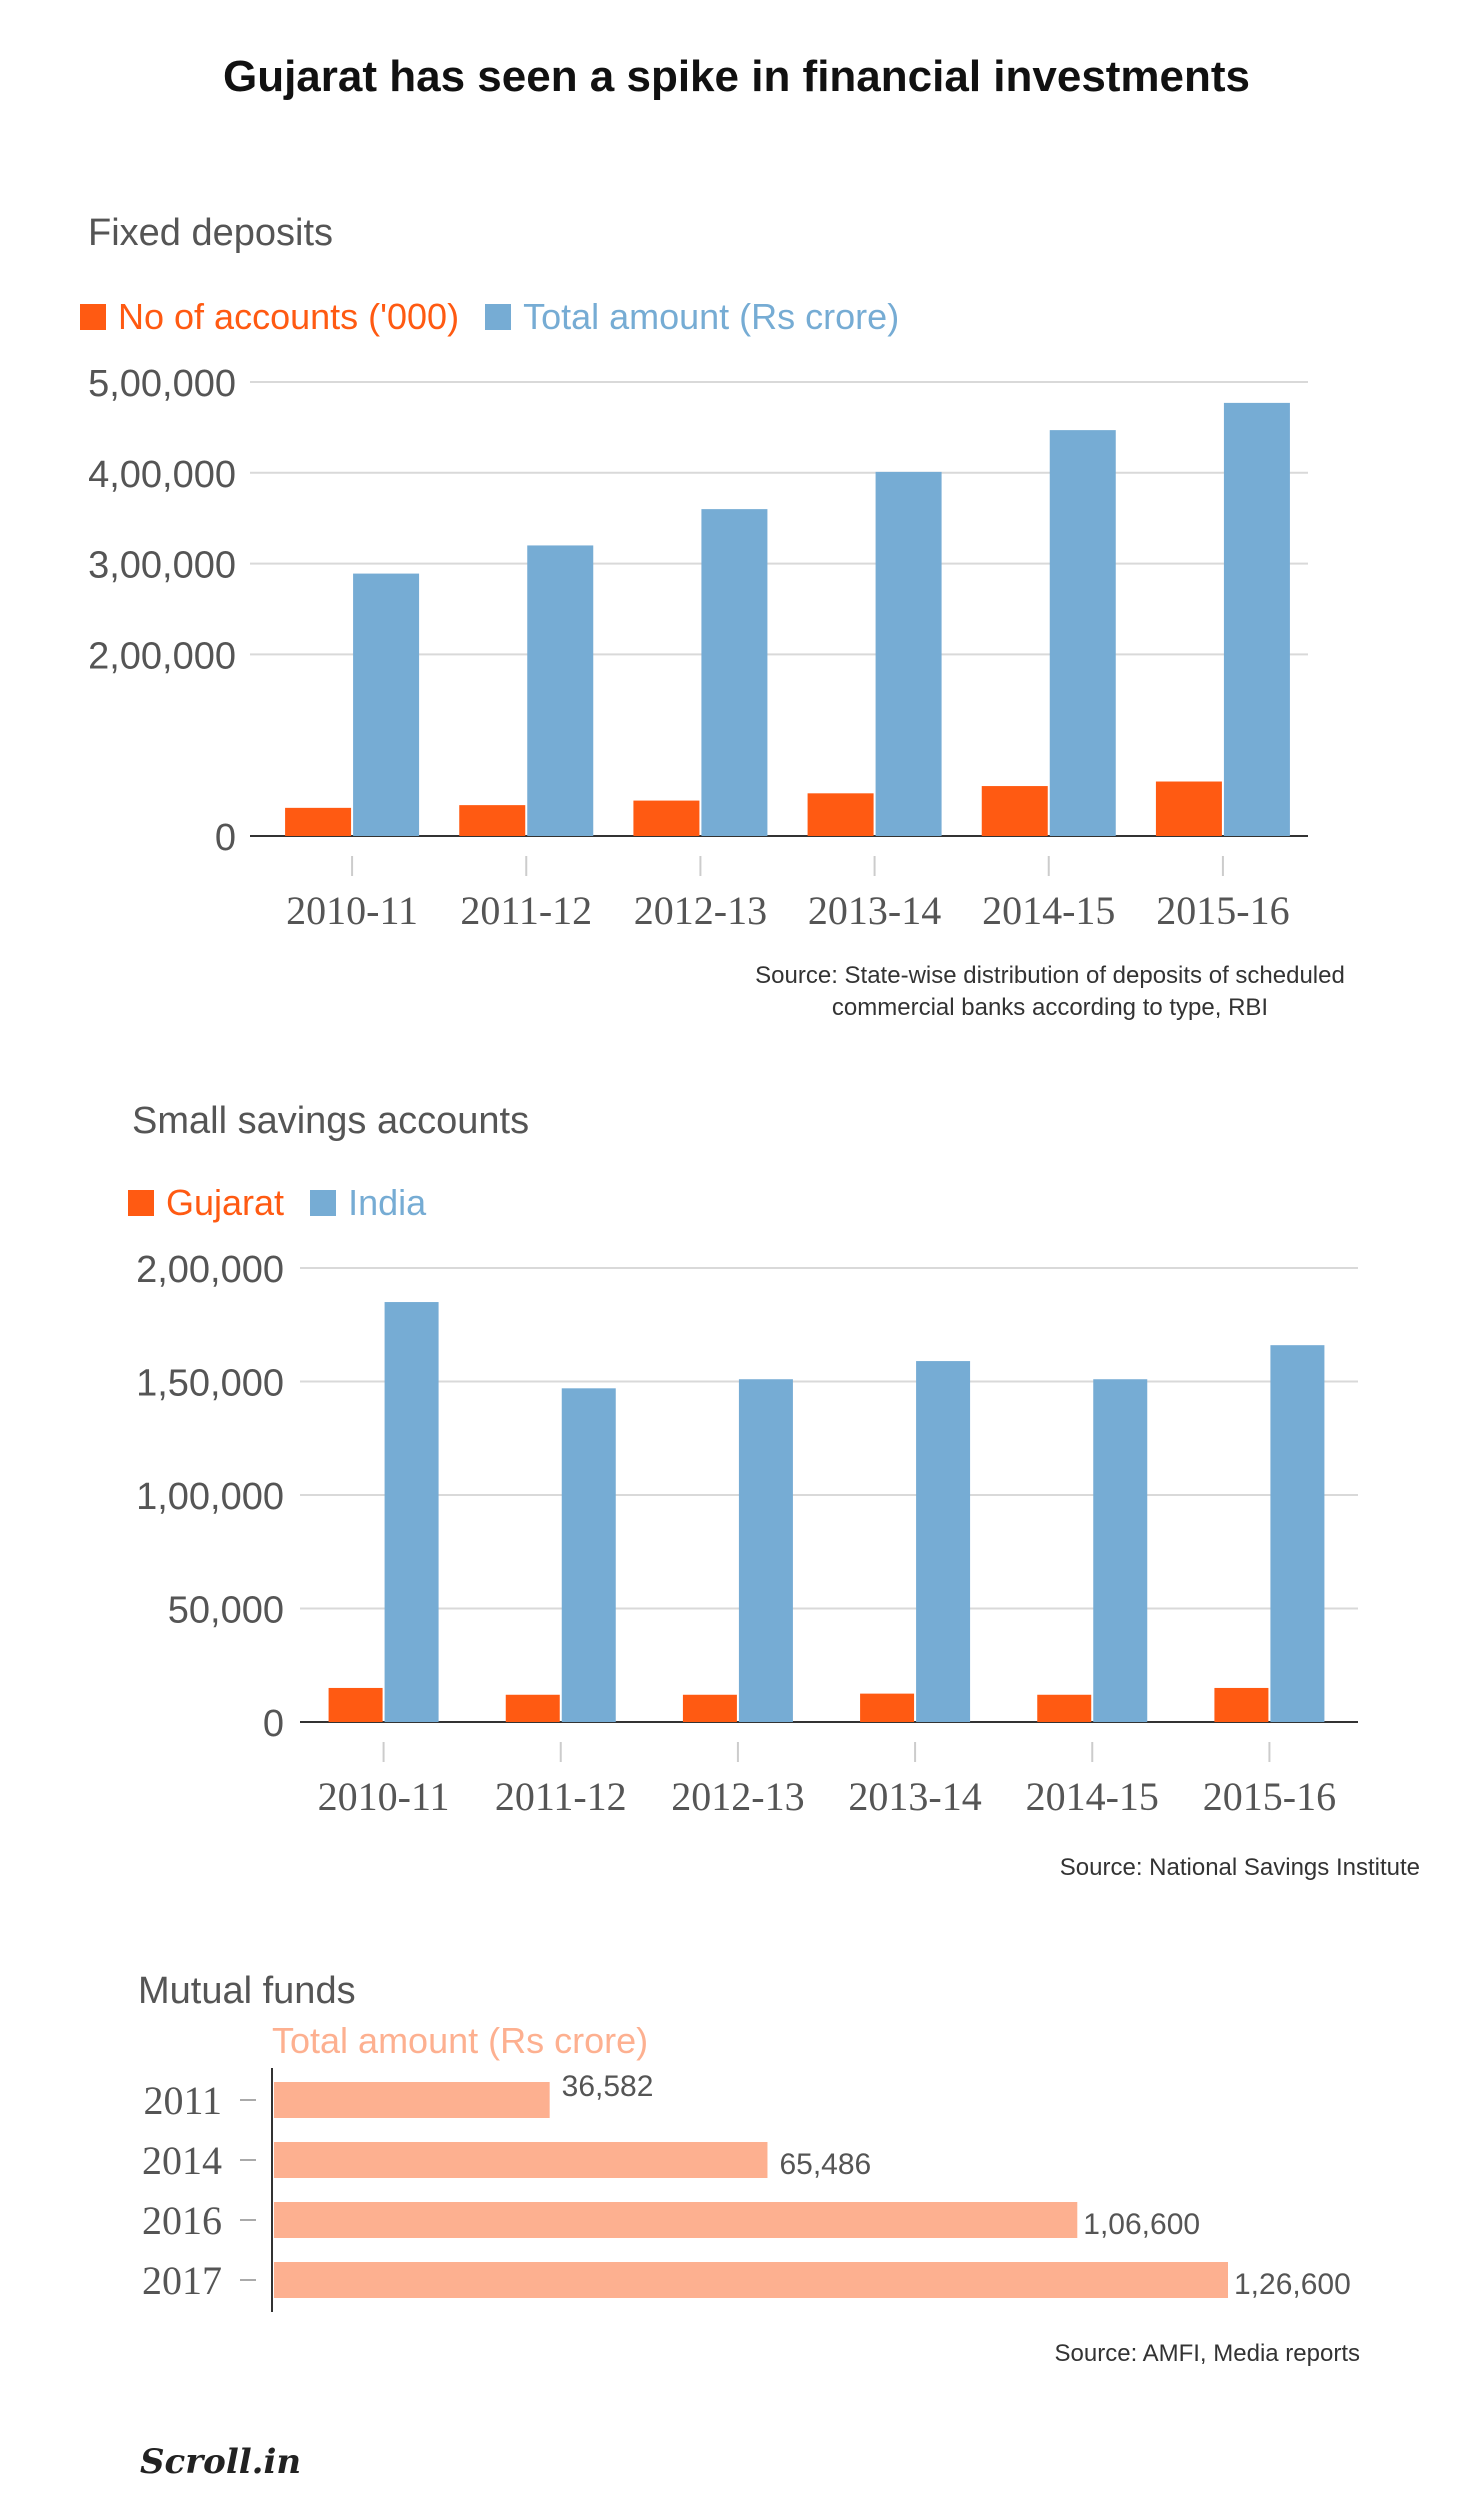 The image size is (1473, 2518). Describe the element at coordinates (93, 317) in the screenshot. I see `legend-swatch-accounts` at that location.